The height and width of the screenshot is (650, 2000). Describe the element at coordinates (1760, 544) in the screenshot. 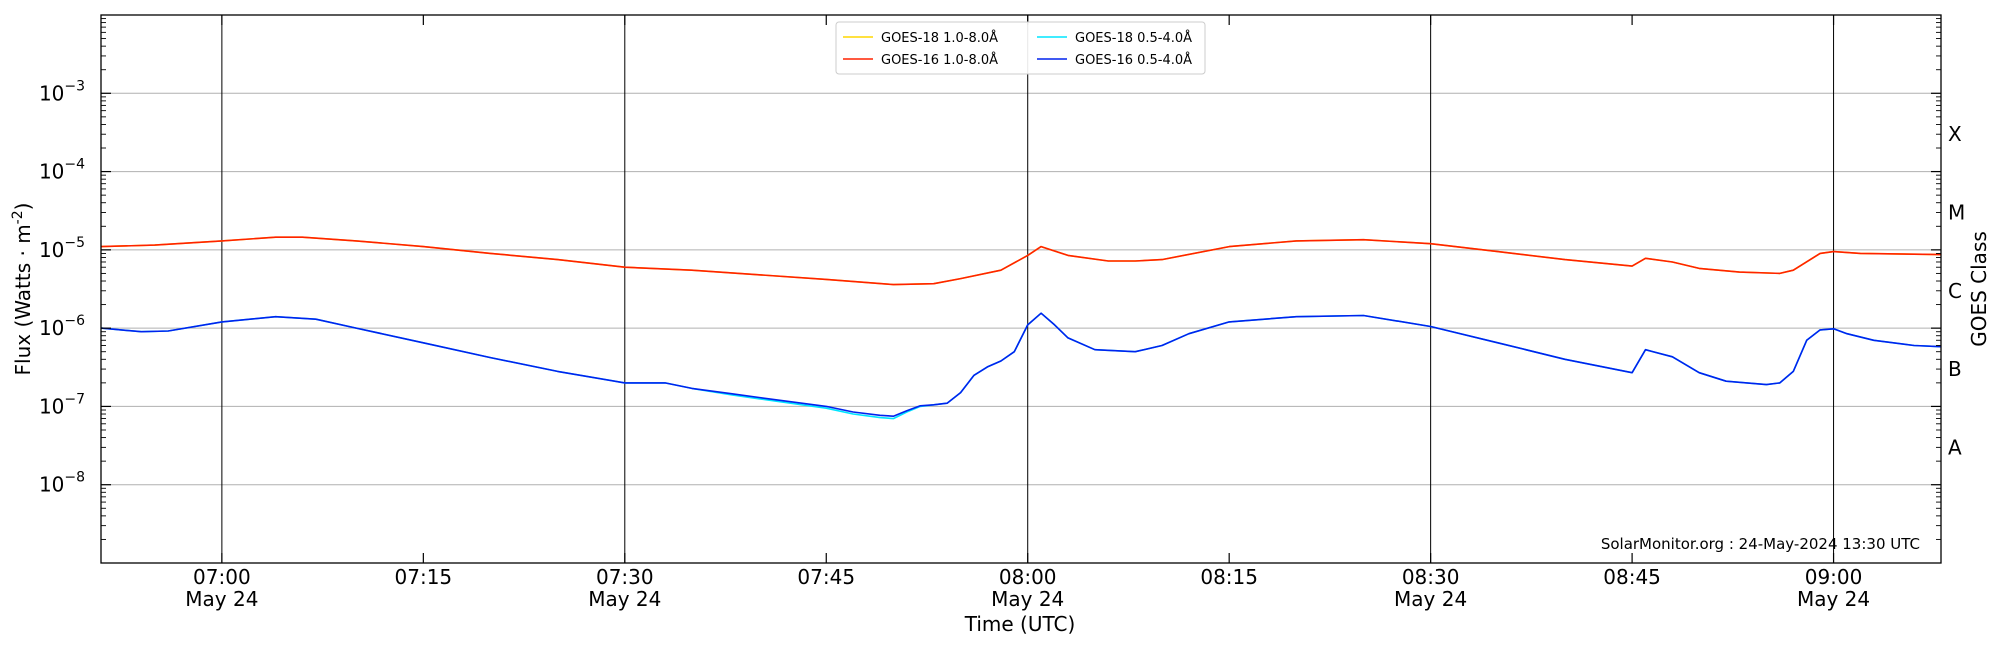

I see `credit-text: SolarMonitor.org : 24-May-2024 13:30 UTC` at that location.